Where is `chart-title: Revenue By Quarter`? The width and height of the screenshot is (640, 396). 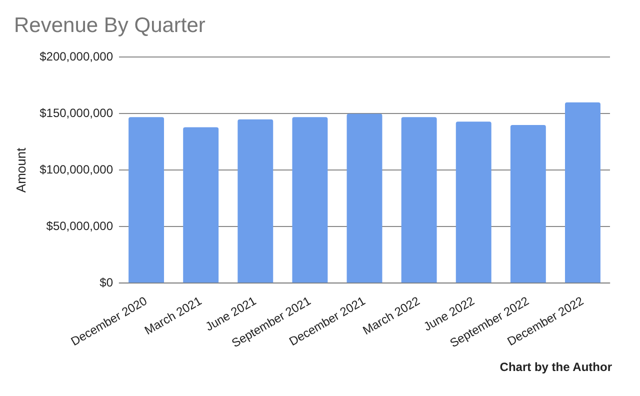 chart-title: Revenue By Quarter is located at coordinates (110, 26).